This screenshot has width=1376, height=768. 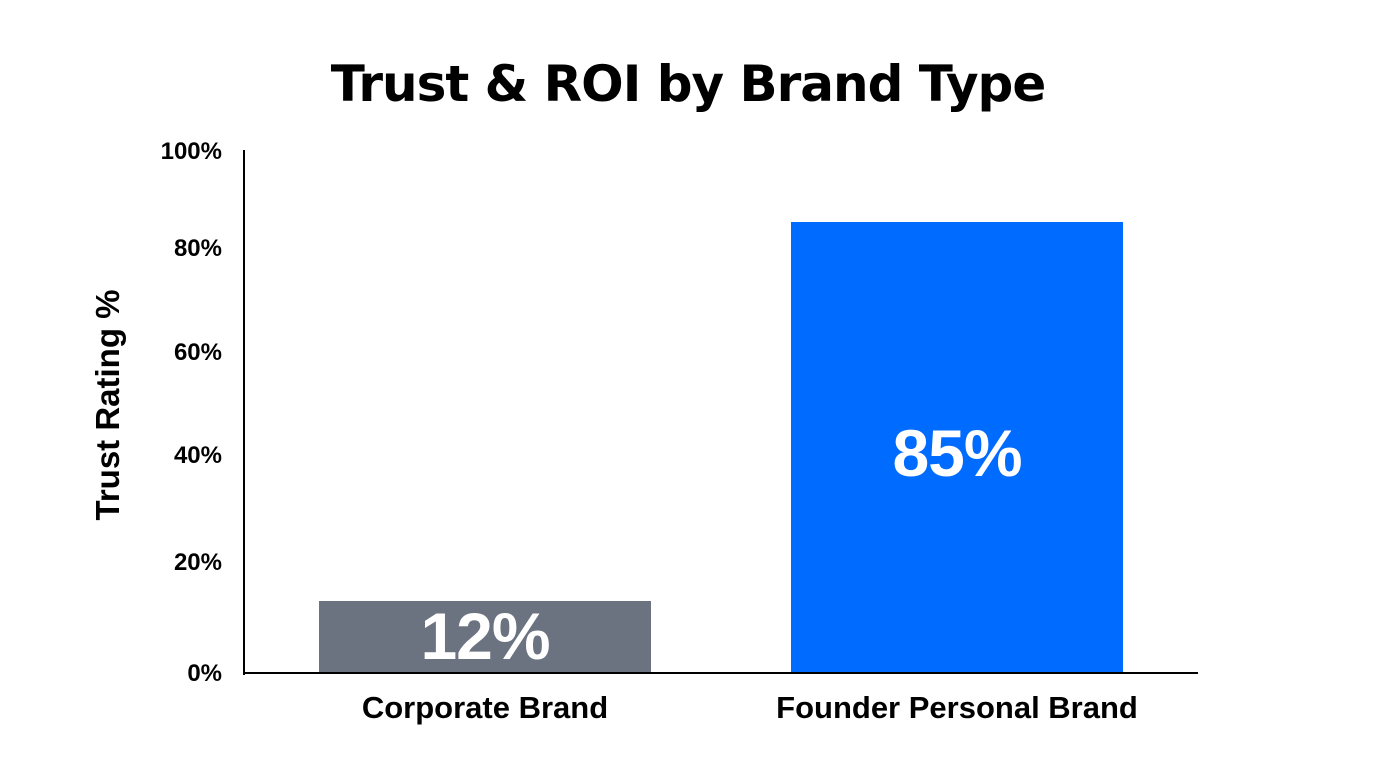 I want to click on bar-value-label: 12%, so click(x=485, y=636).